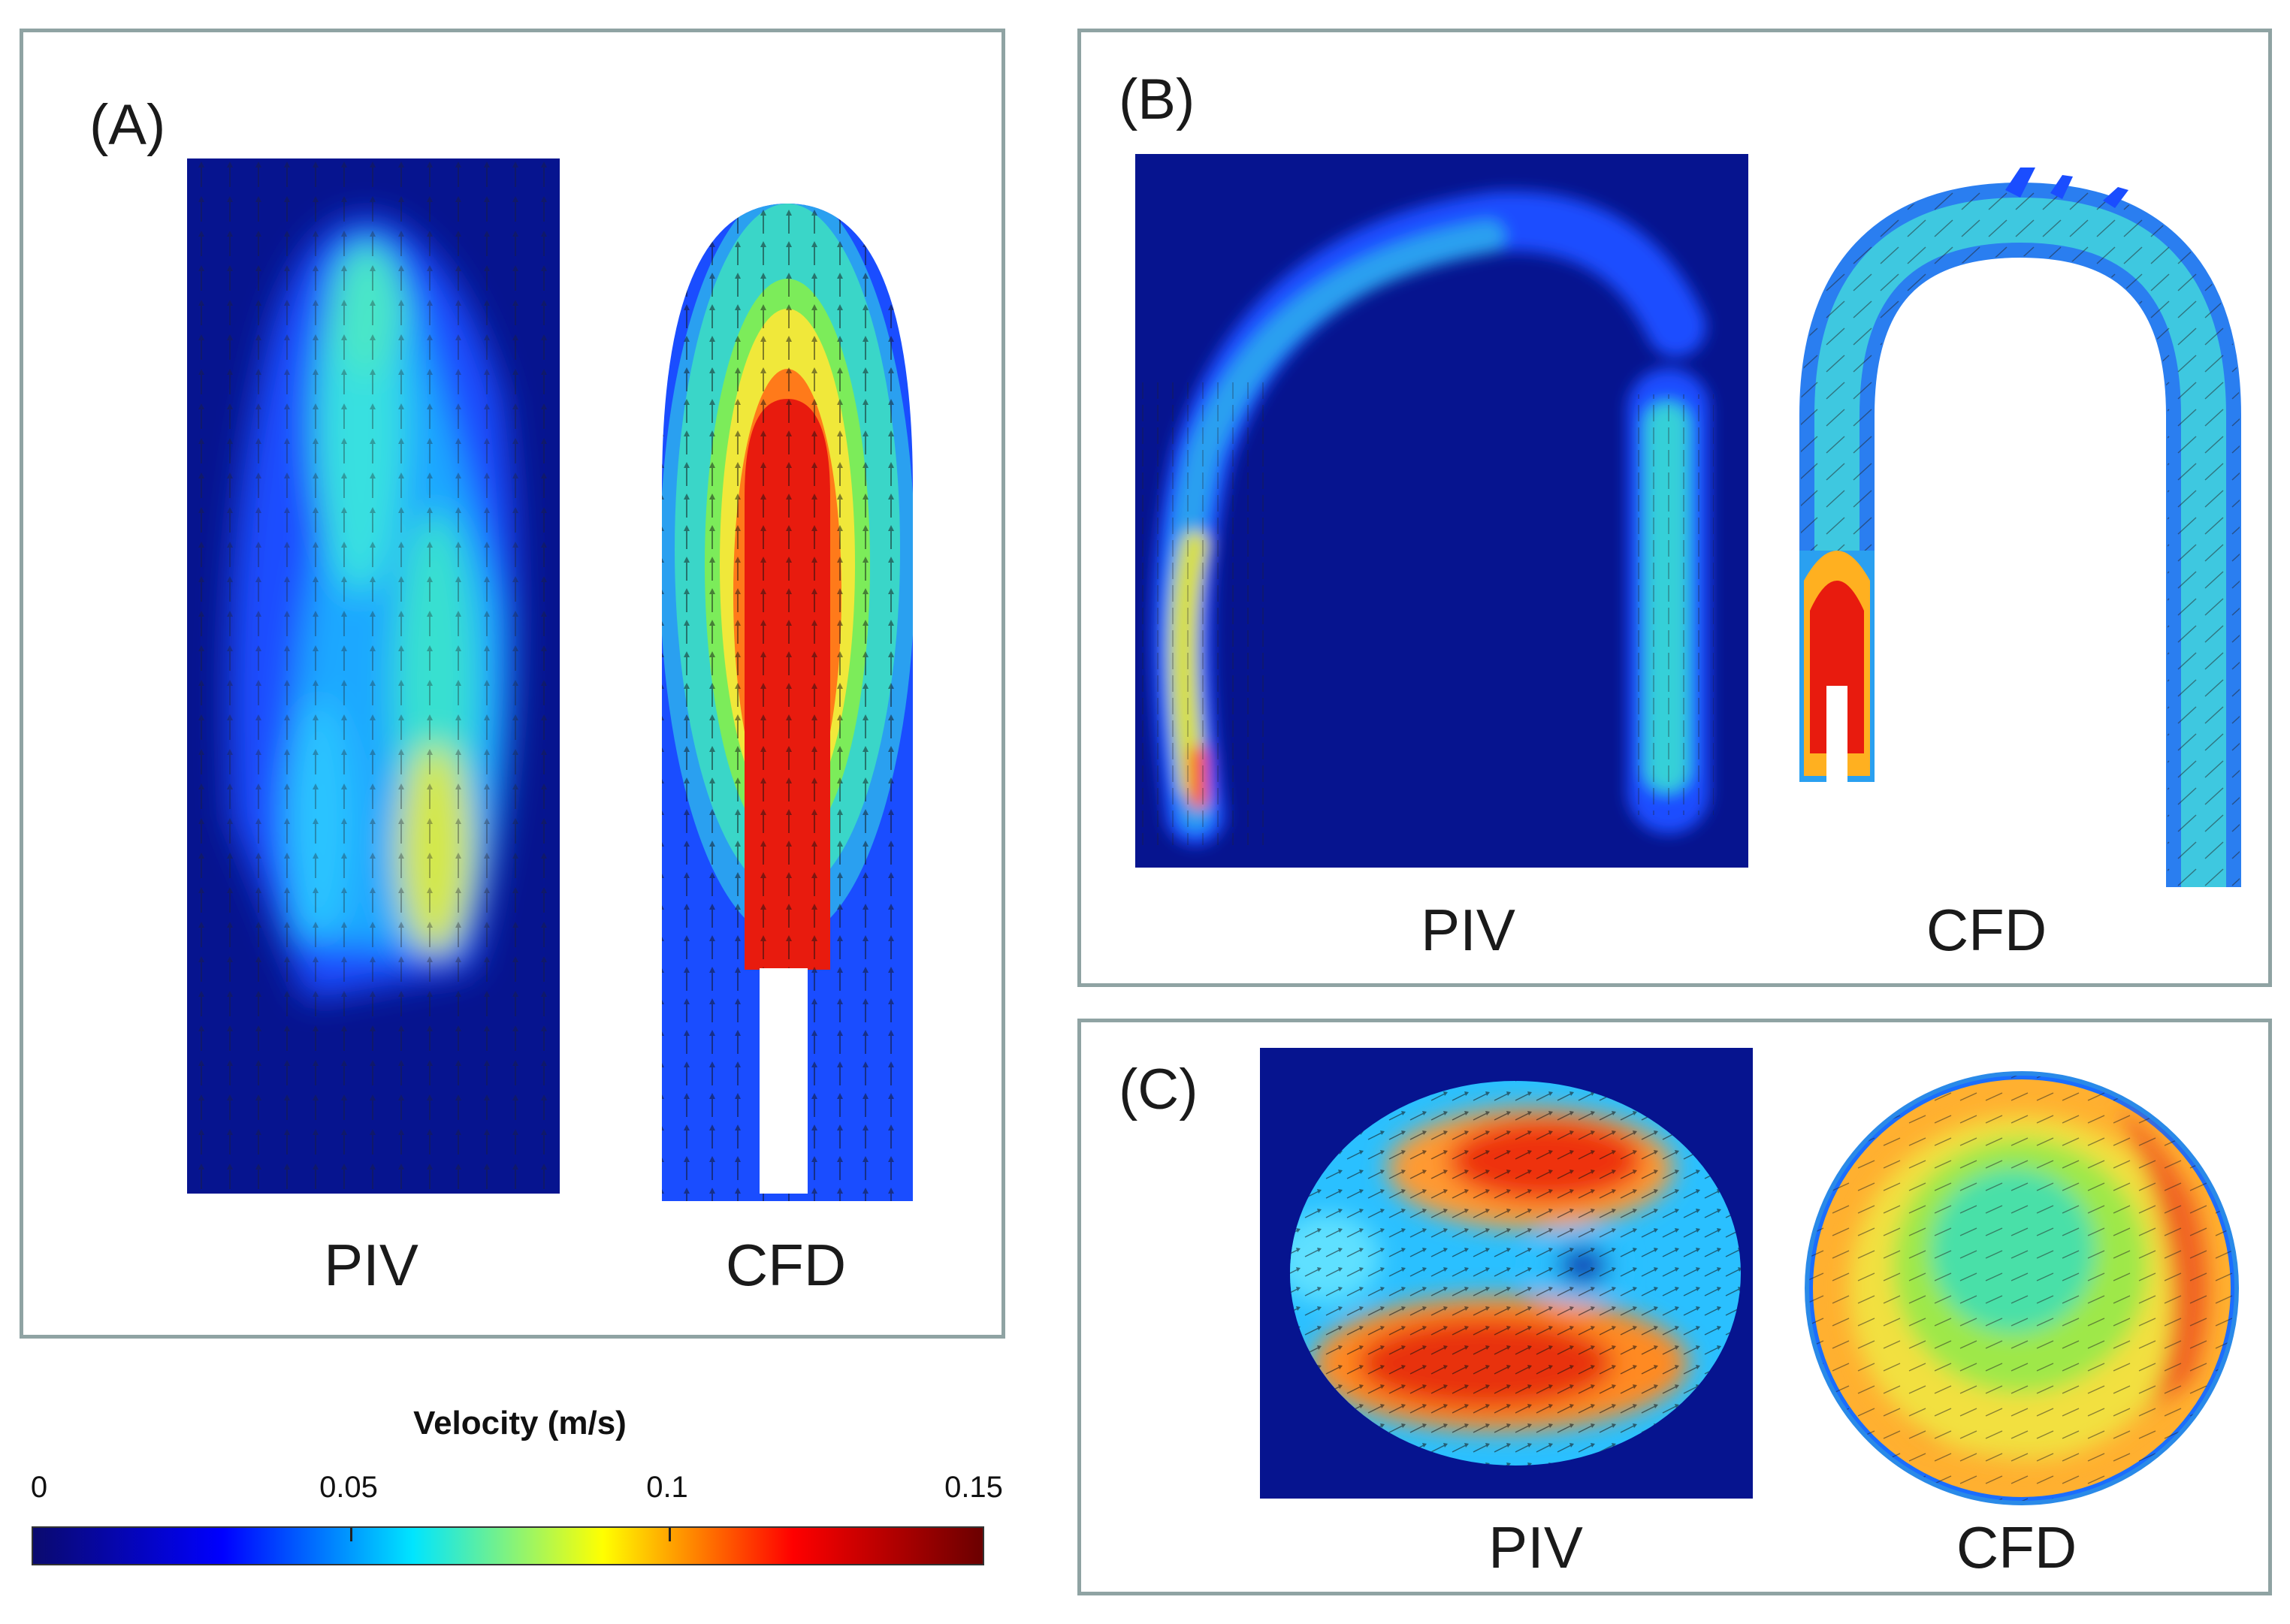 The image size is (2290, 1624). I want to click on panel-b-label: (B), so click(1157, 99).